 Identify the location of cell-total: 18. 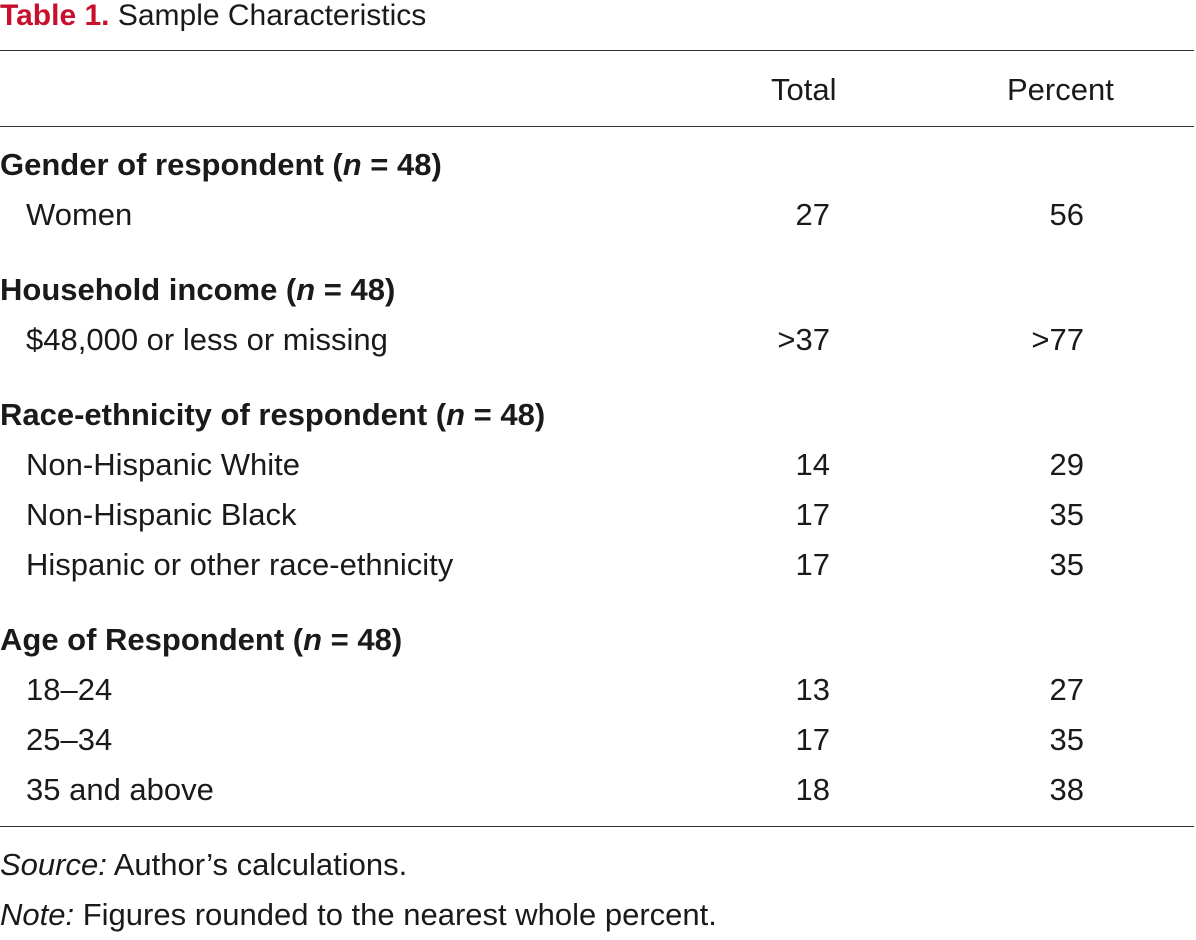
(812, 789).